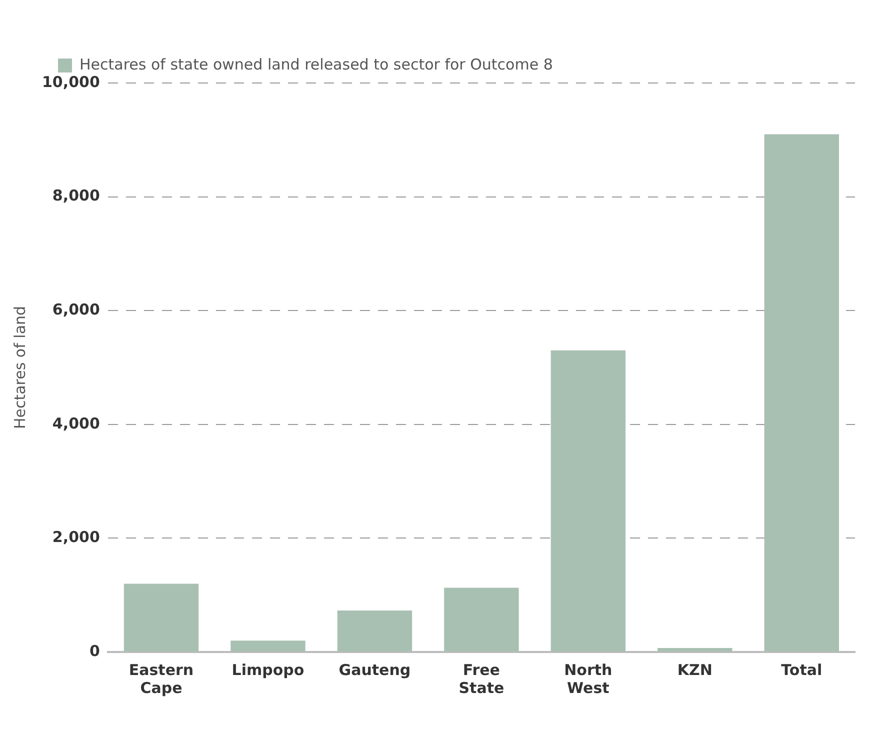 This screenshot has width=871, height=733. What do you see at coordinates (19, 368) in the screenshot?
I see `y-axis-title: Hectares of land` at bounding box center [19, 368].